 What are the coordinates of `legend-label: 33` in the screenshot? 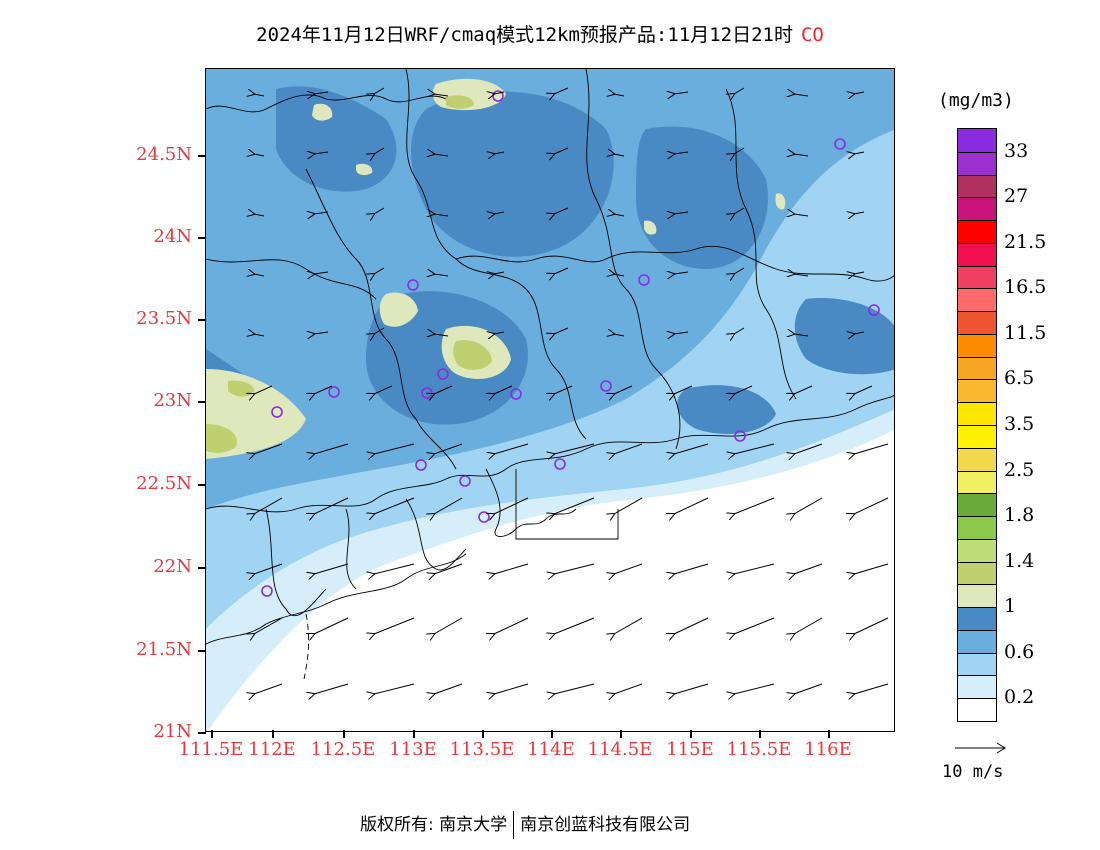 It's located at (1016, 150).